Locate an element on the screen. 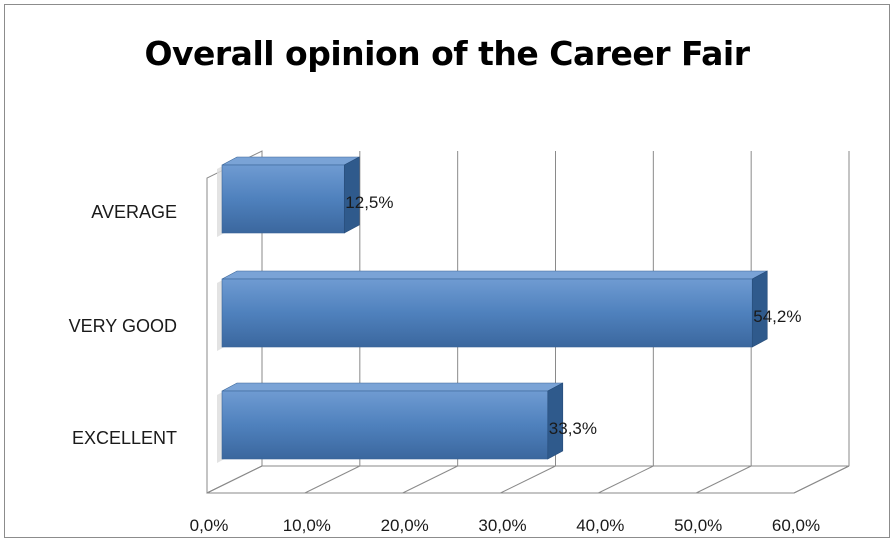 This screenshot has width=894, height=540. chart-title: Overall opinion of the Career Fair is located at coordinates (447, 53).